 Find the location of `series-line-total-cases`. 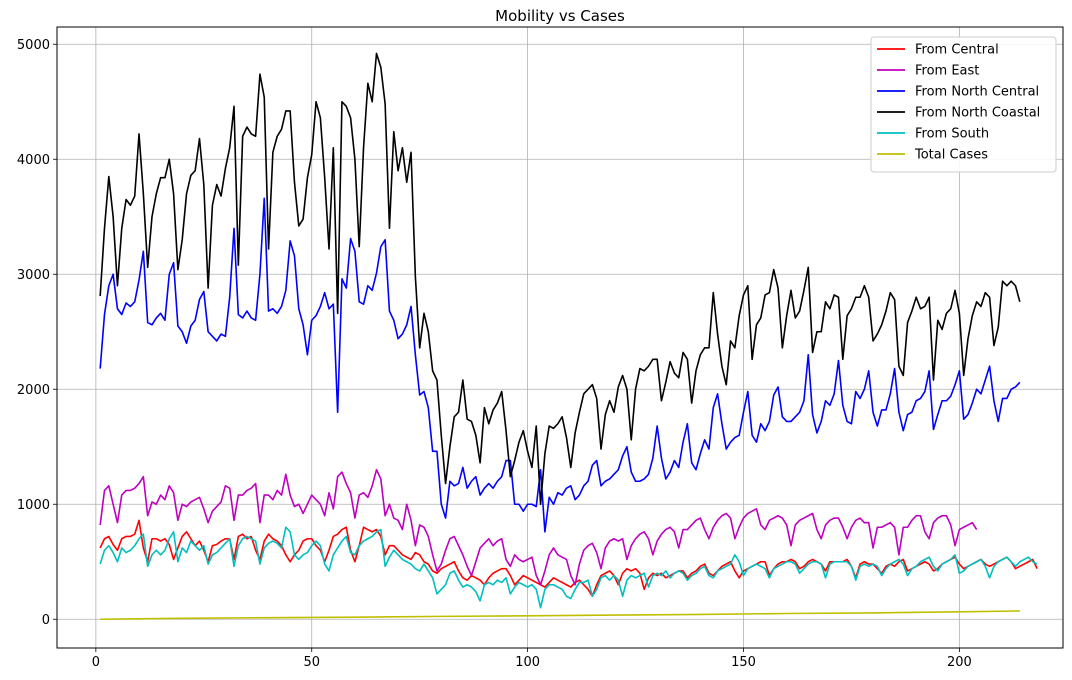

series-line-total-cases is located at coordinates (560, 615).